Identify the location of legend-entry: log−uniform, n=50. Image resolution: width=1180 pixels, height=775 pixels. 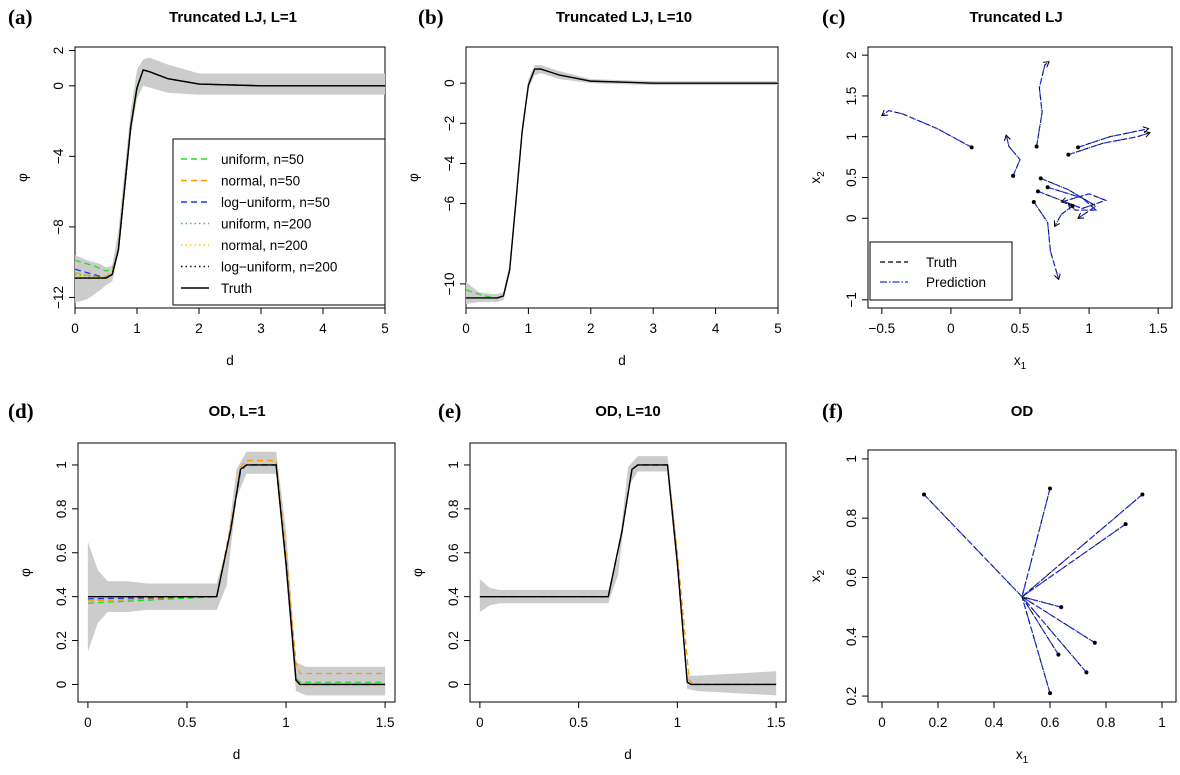
(275, 202).